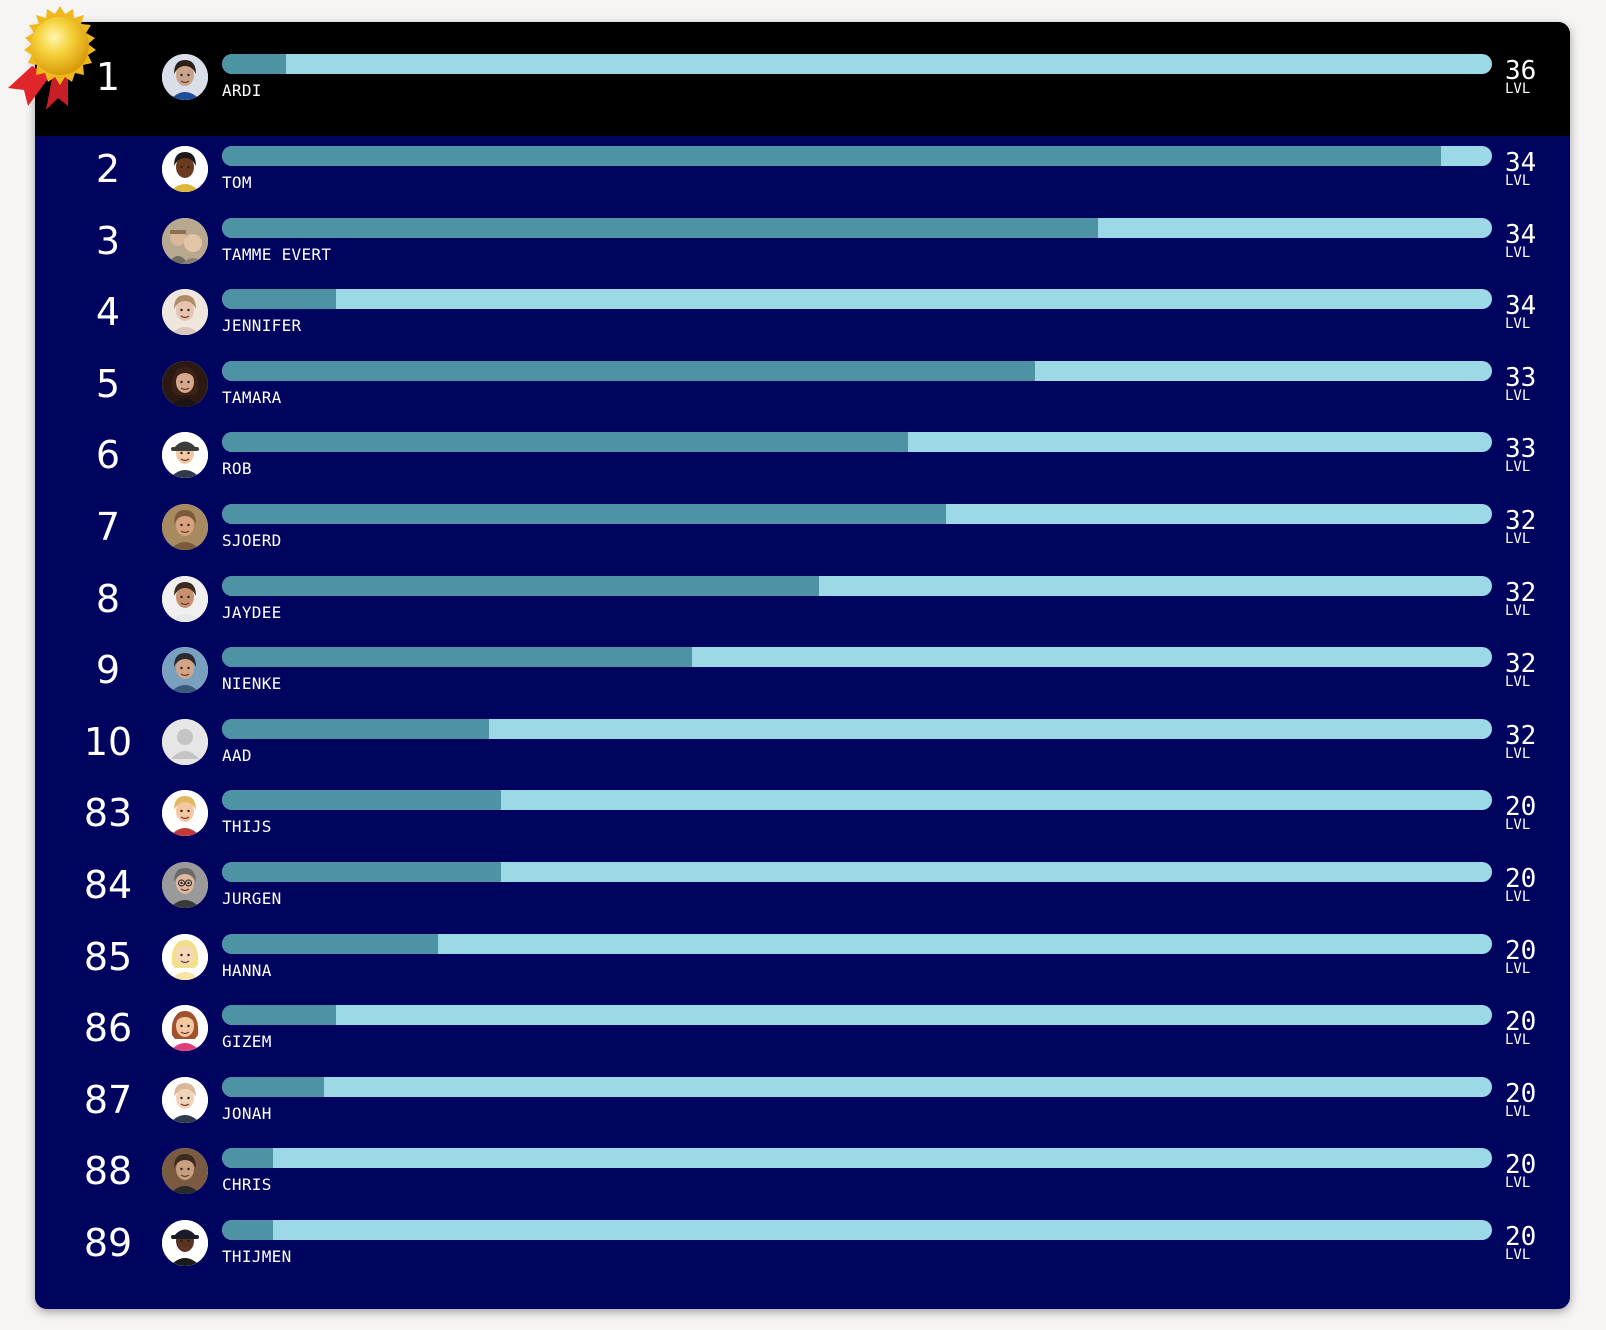  I want to click on leaderboard-row: 10 AAD 32 LVL, so click(802, 745).